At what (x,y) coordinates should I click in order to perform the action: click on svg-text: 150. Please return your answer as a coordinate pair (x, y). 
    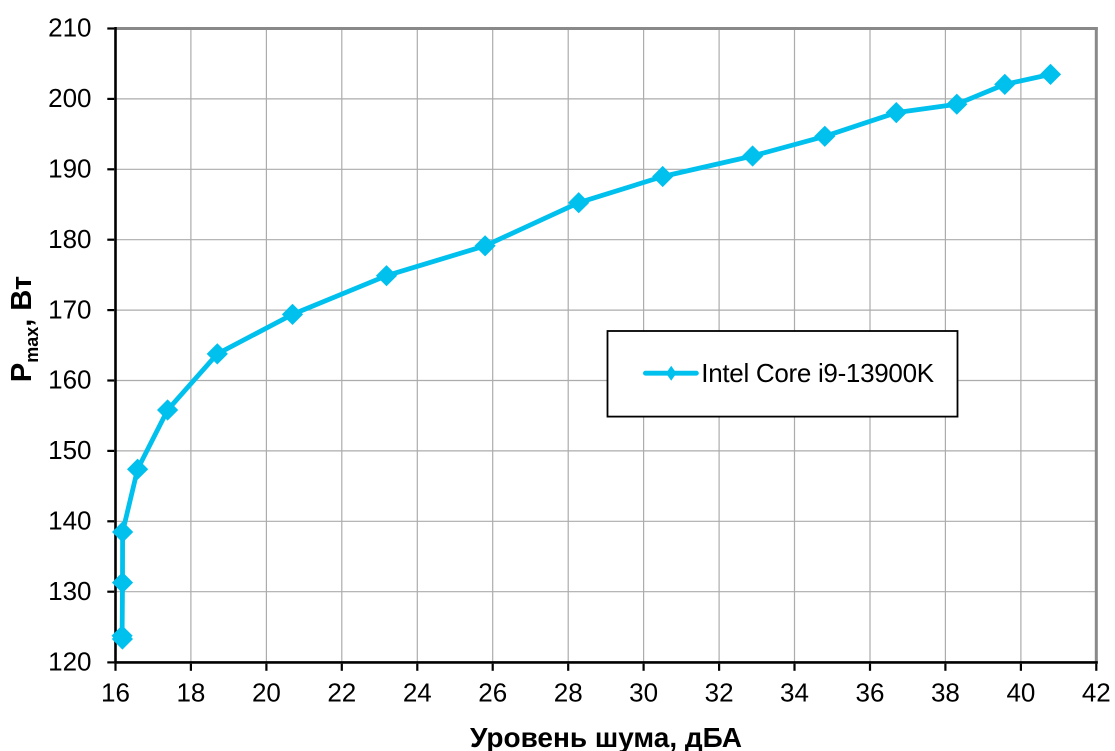
    Looking at the image, I should click on (69, 450).